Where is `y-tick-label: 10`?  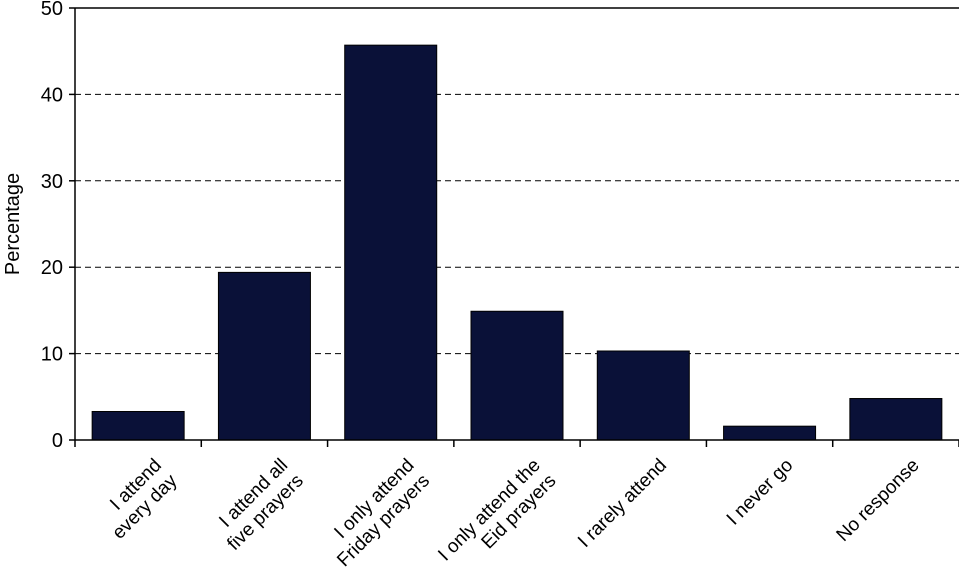
y-tick-label: 10 is located at coordinates (52, 355).